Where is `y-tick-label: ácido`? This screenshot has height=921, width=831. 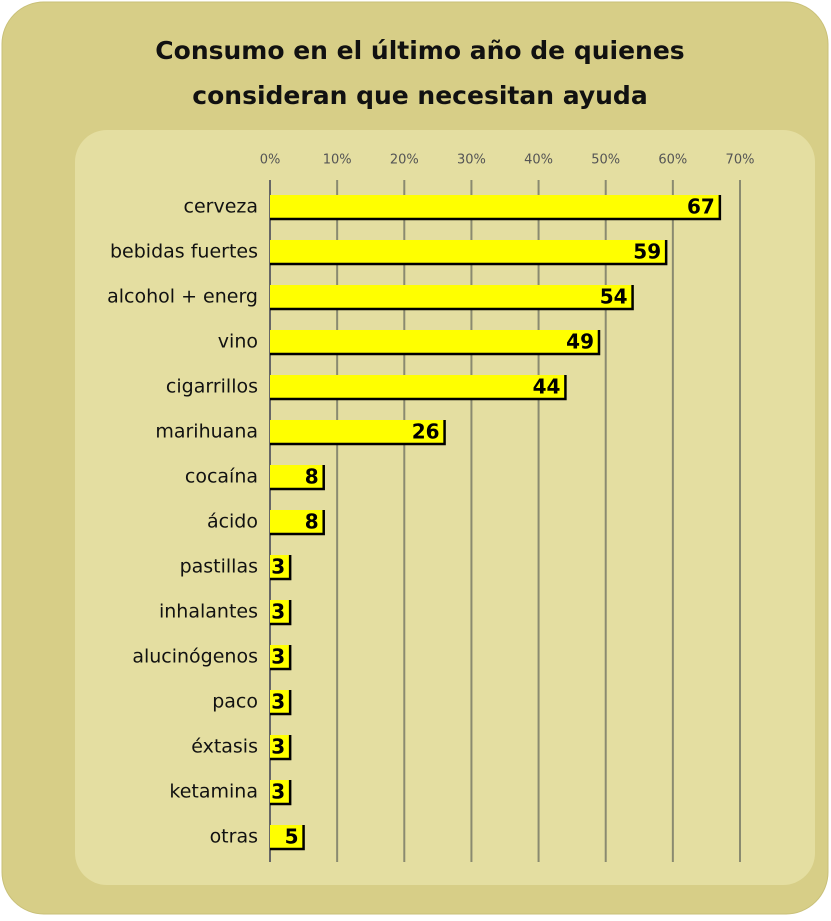 y-tick-label: ácido is located at coordinates (232, 522).